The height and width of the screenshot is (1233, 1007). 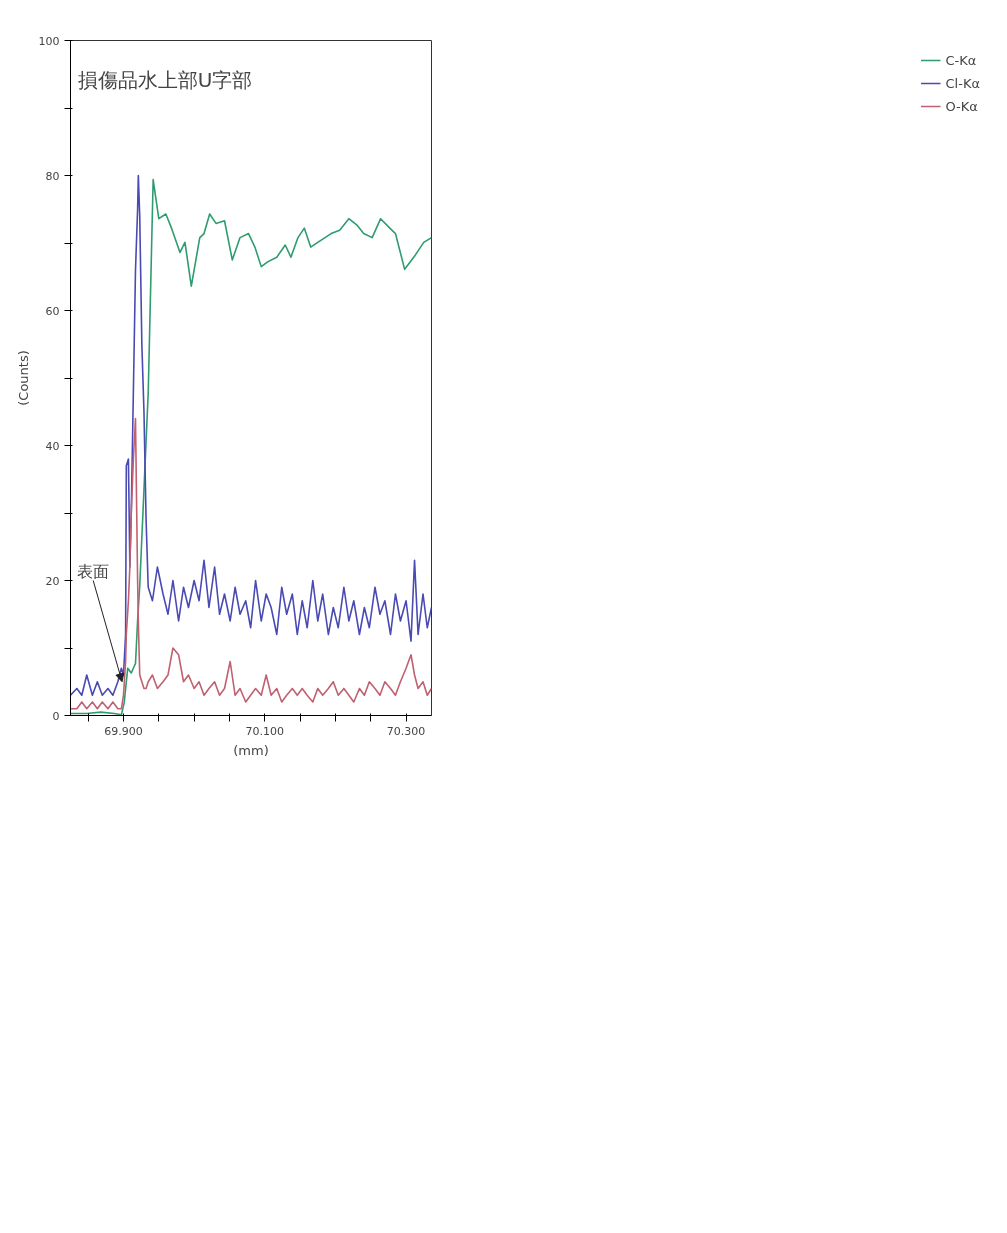 I want to click on y-tick-label: 60, so click(x=52, y=311).